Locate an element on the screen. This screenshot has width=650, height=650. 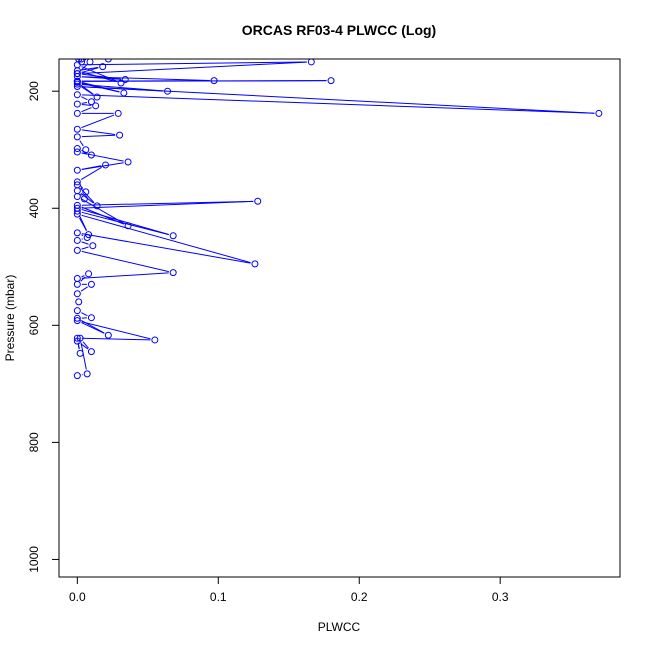
y-tick-label: 200 is located at coordinates (34, 91).